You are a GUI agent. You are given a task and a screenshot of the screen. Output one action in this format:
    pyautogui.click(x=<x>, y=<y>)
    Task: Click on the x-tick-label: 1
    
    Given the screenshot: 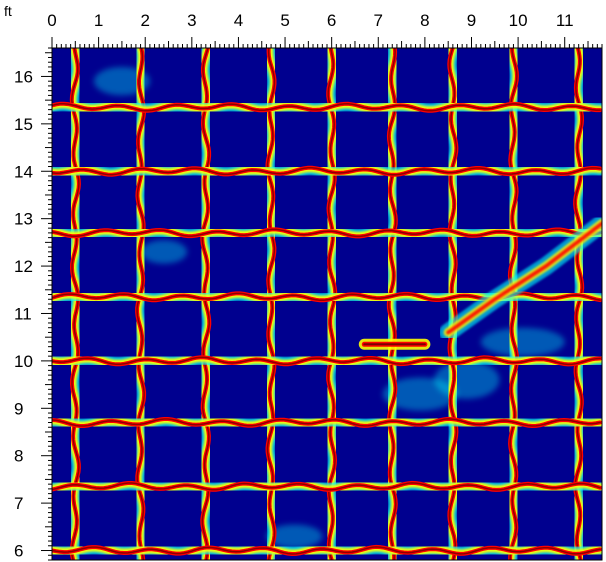 What is the action you would take?
    pyautogui.click(x=98, y=20)
    